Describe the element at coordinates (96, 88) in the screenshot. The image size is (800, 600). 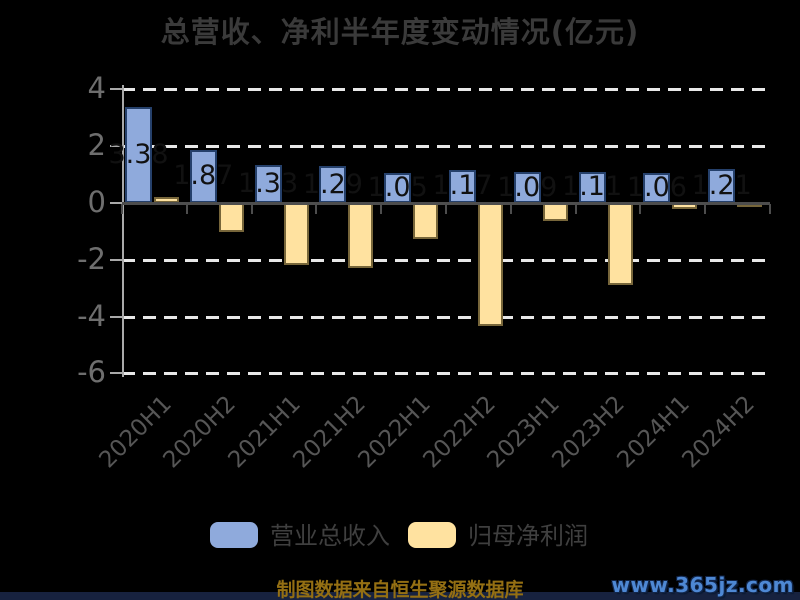
I see `y-axis-tick-label: 4` at that location.